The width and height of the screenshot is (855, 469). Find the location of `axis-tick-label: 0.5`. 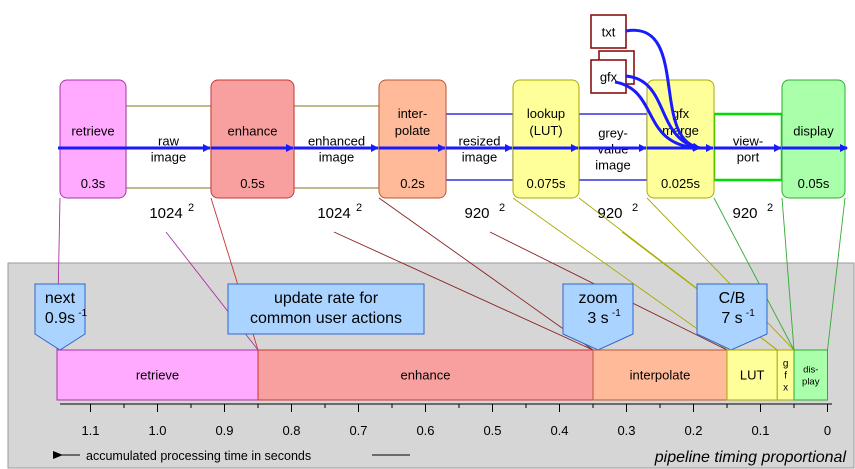

axis-tick-label: 0.5 is located at coordinates (492, 430).